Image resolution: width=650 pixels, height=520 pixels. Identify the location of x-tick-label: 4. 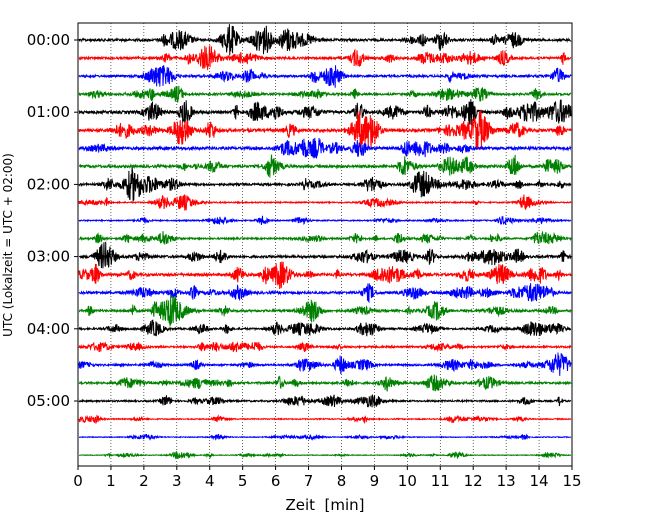
(210, 481).